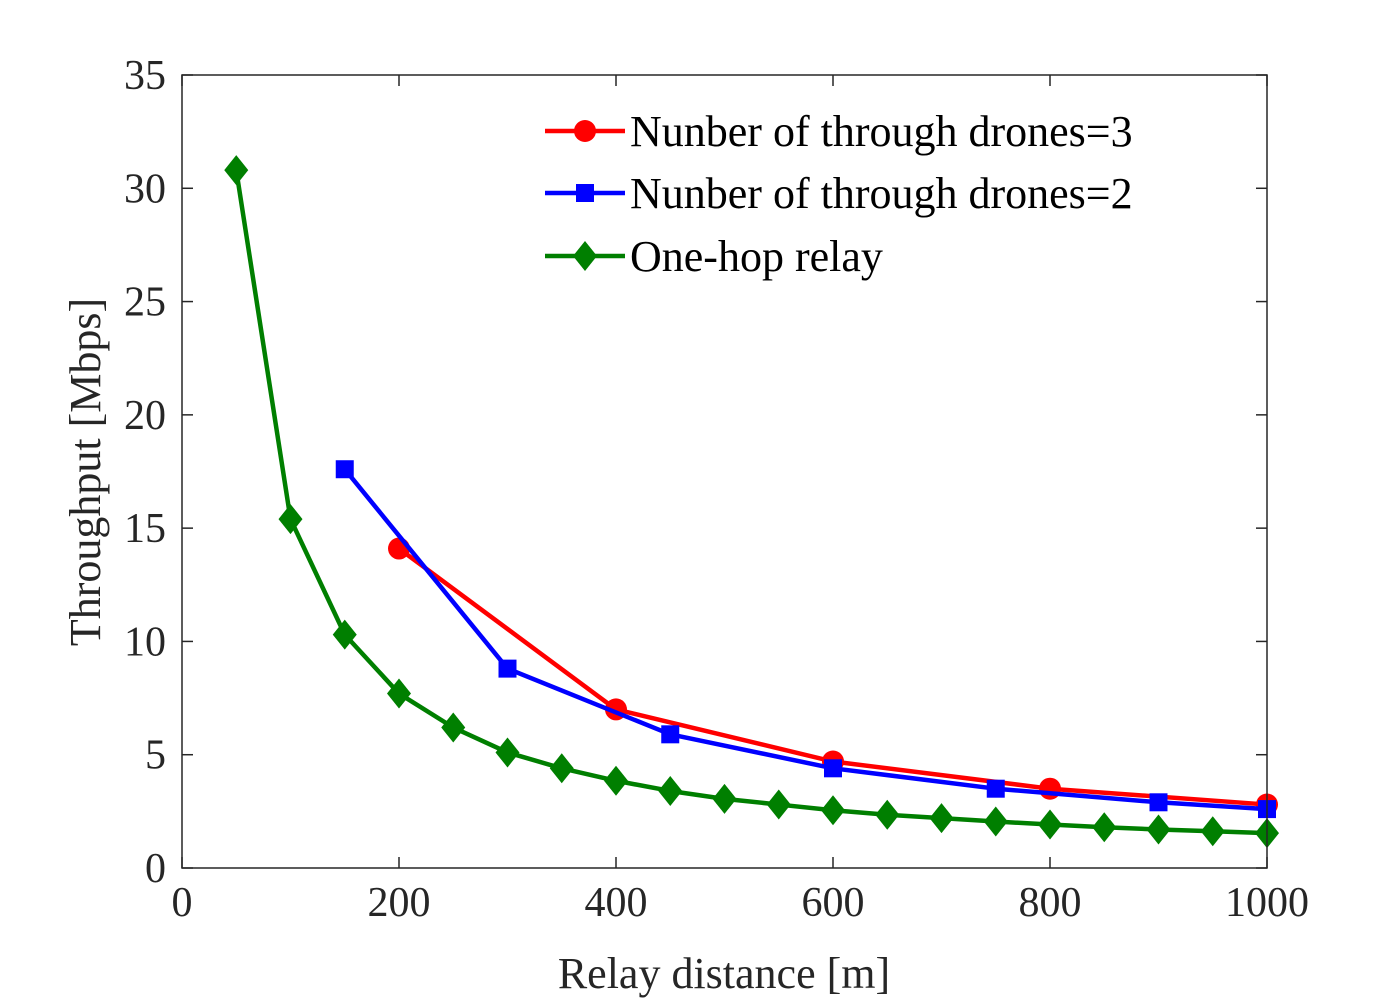 The image size is (1400, 1000). I want to click on y-tick-label: 35, so click(145, 76).